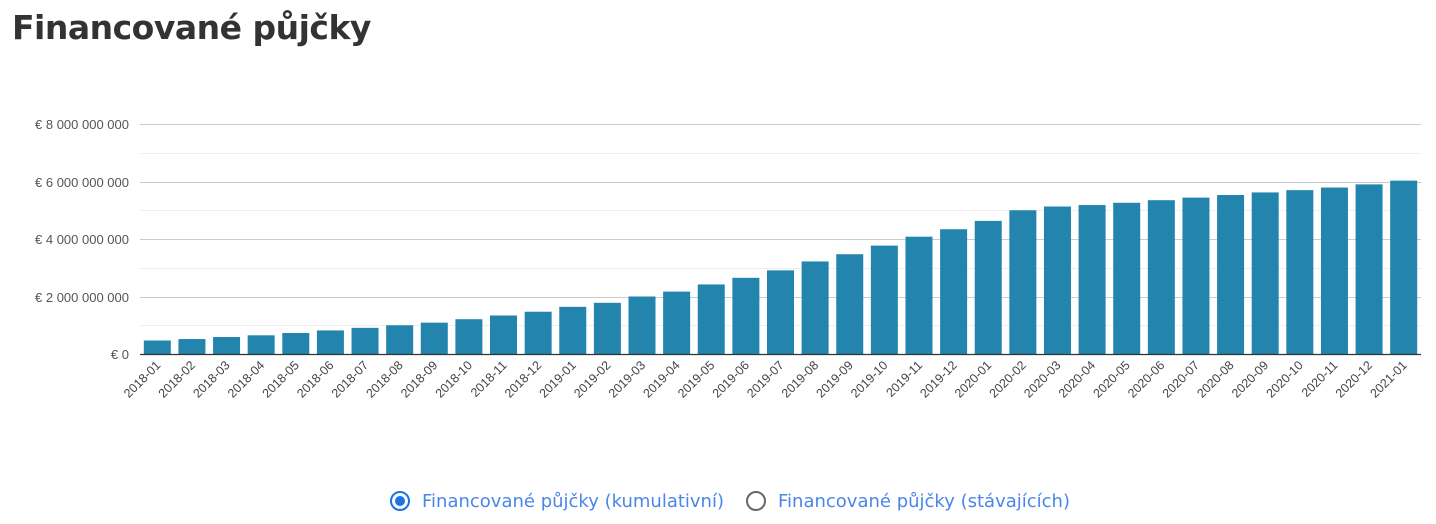 Image resolution: width=1436 pixels, height=524 pixels. What do you see at coordinates (82, 124) in the screenshot?
I see `y-tick-label: € 8 000 000 000` at bounding box center [82, 124].